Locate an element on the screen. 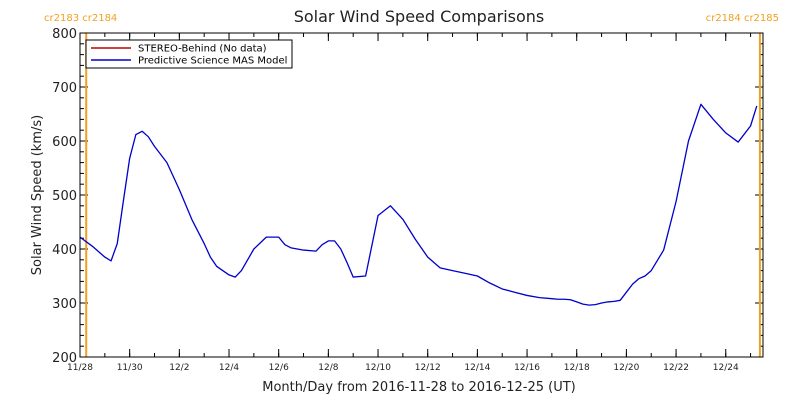 The height and width of the screenshot is (404, 800). carrington-rotation-label-left: cr2183 cr2184 is located at coordinates (80, 18).